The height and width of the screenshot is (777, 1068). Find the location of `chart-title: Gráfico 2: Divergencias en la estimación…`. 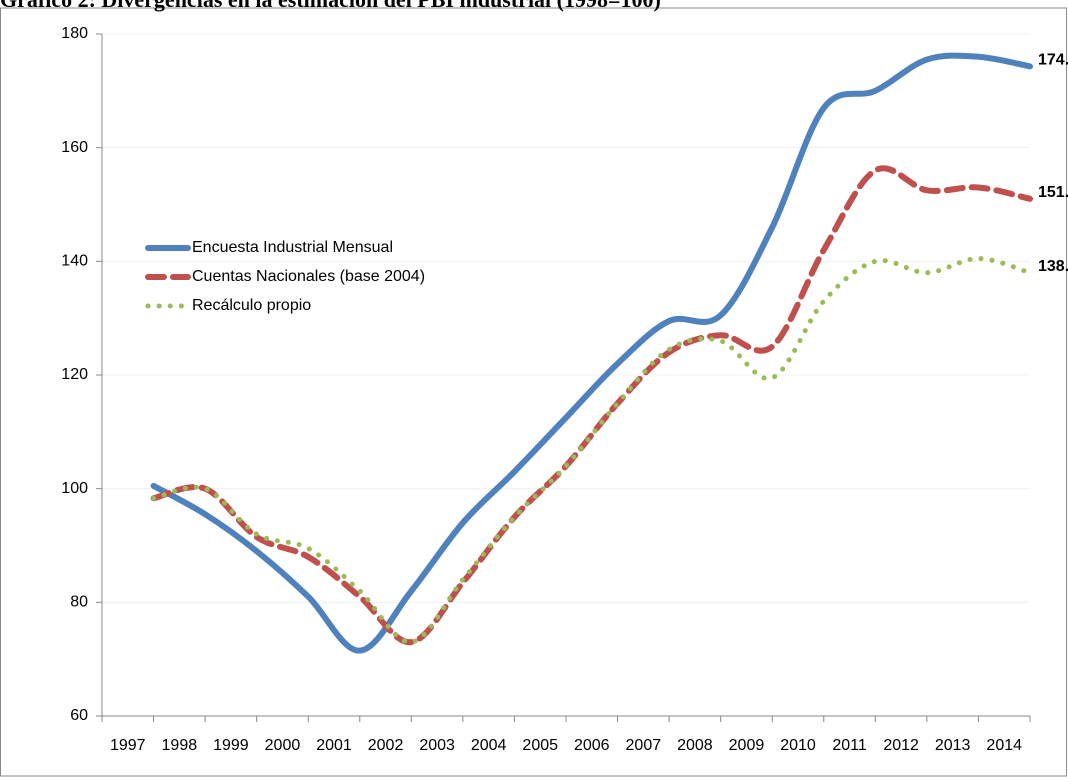

chart-title: Gráfico 2: Divergencias en la estimación… is located at coordinates (330, 6).